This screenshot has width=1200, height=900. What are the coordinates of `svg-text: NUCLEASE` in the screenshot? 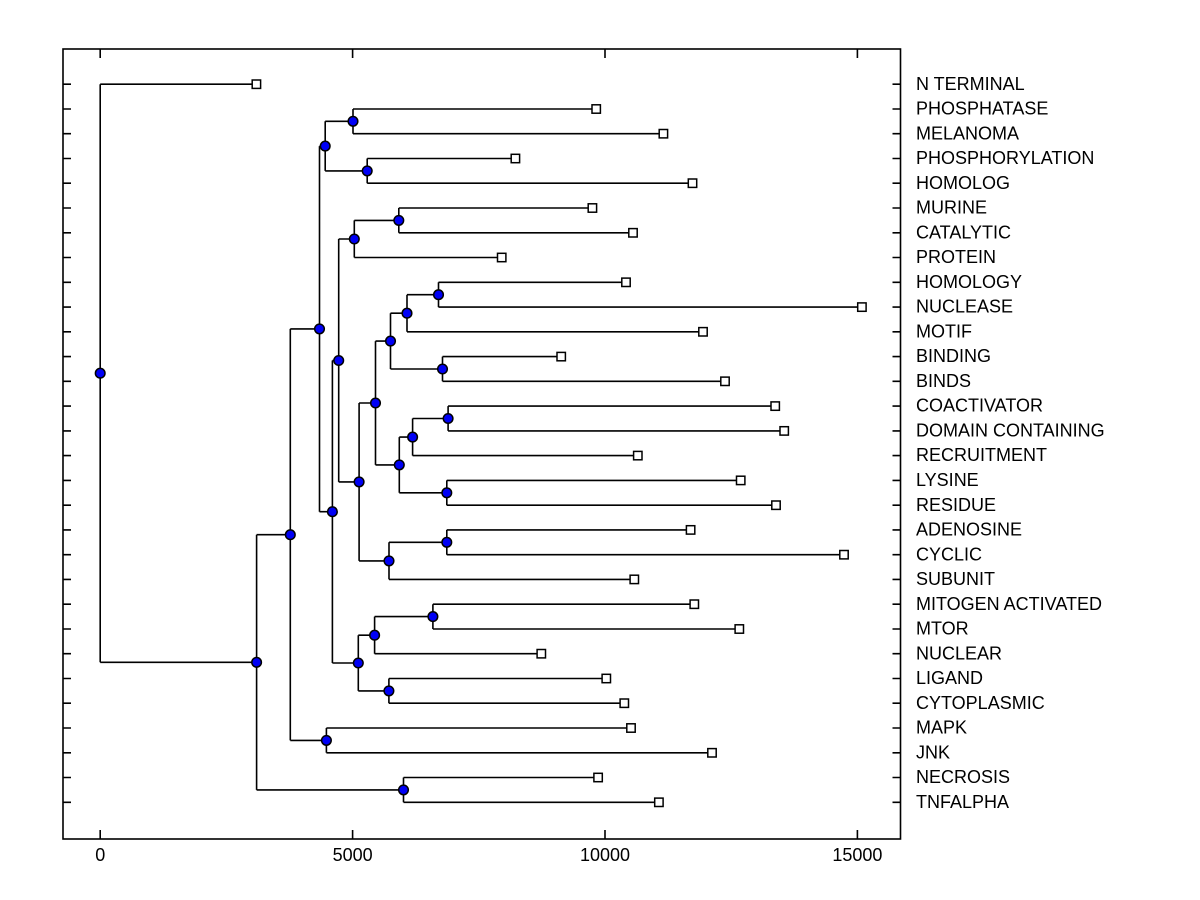 It's located at (964, 307).